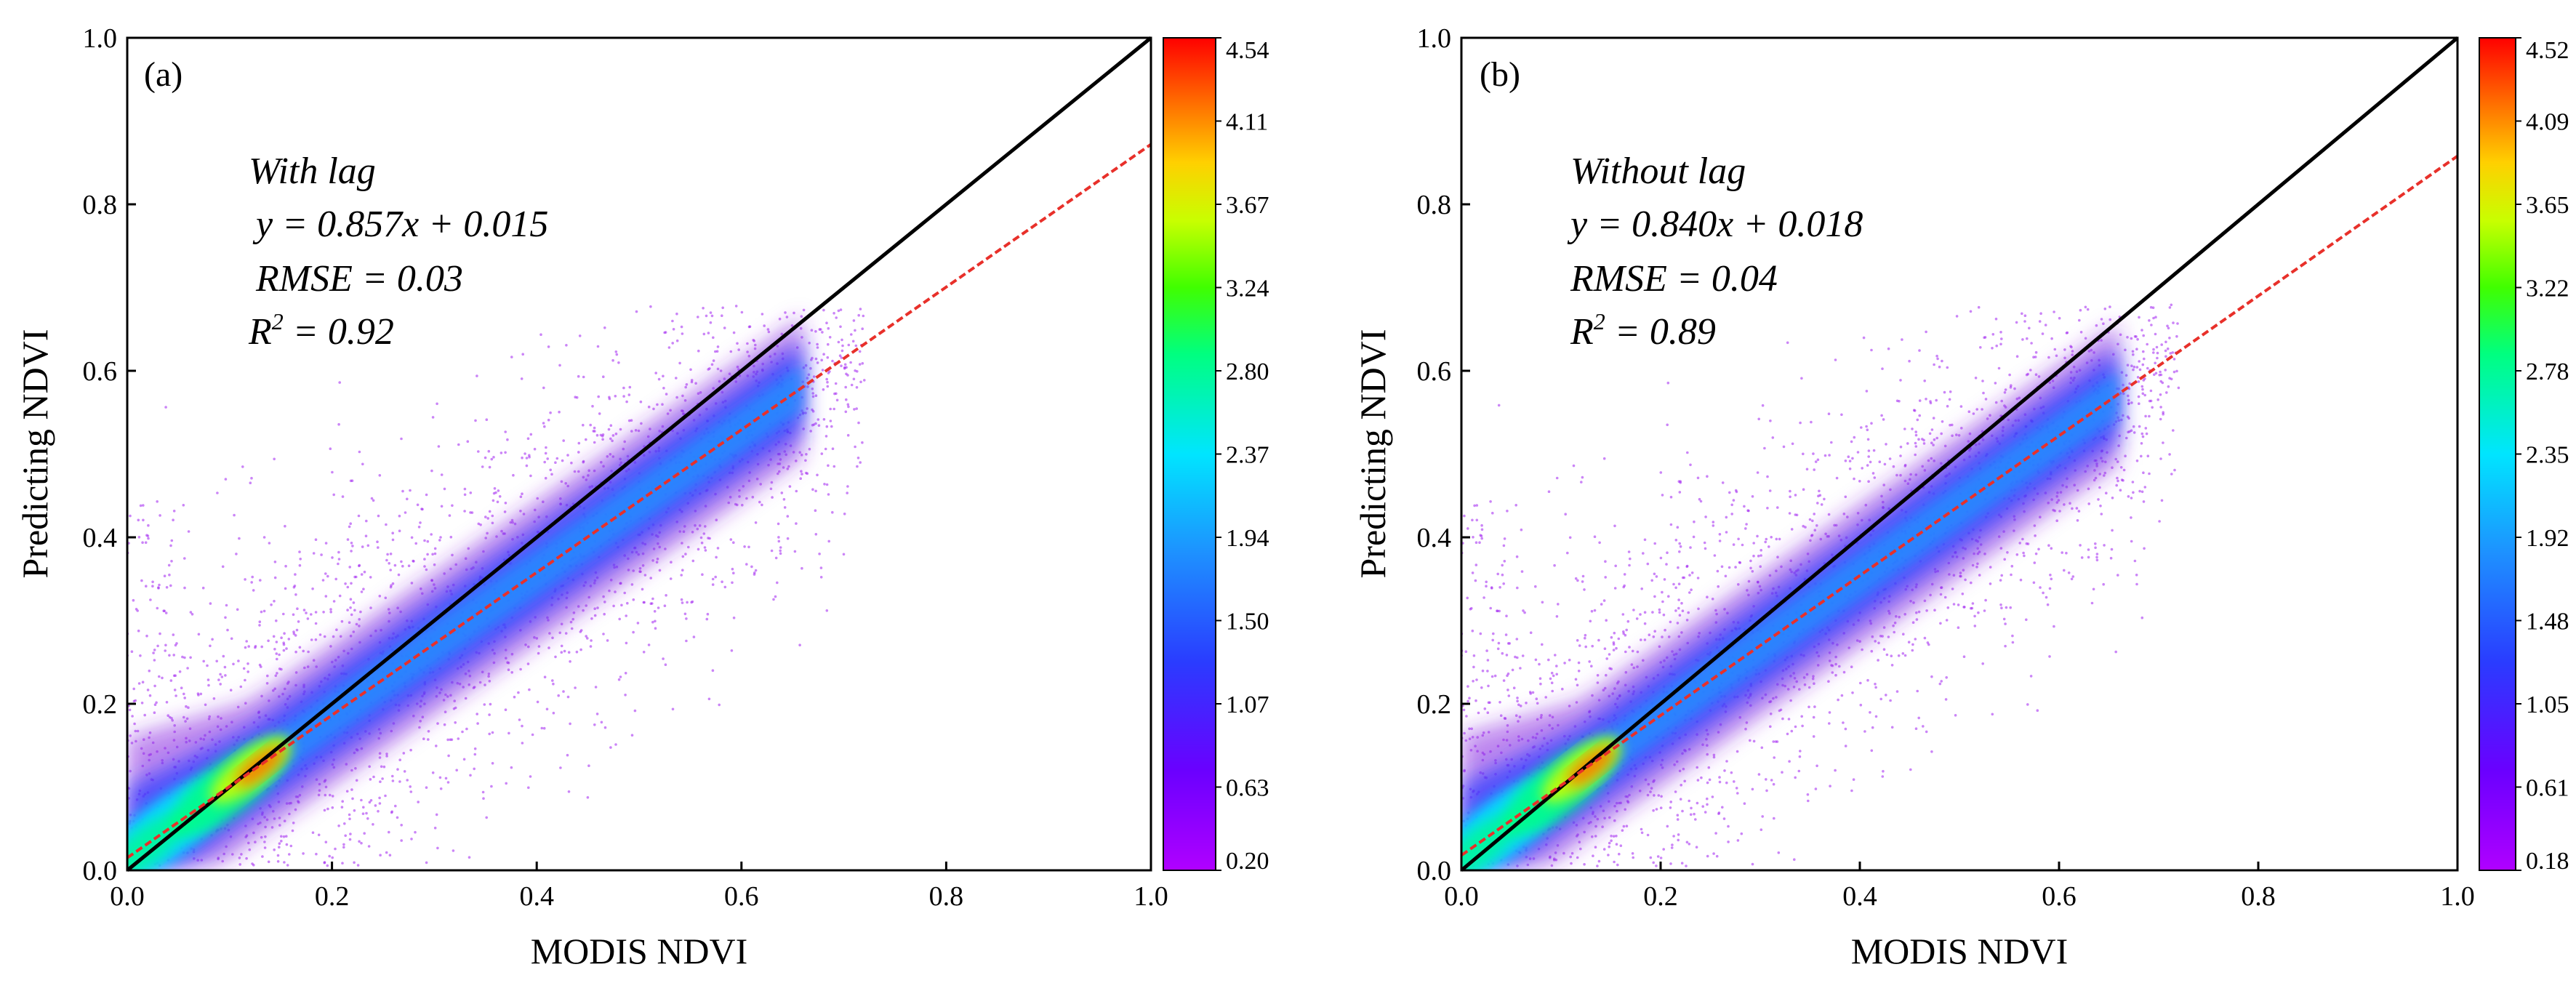 This screenshot has height=991, width=2576. I want to click on panel-b-label: (b), so click(1500, 74).